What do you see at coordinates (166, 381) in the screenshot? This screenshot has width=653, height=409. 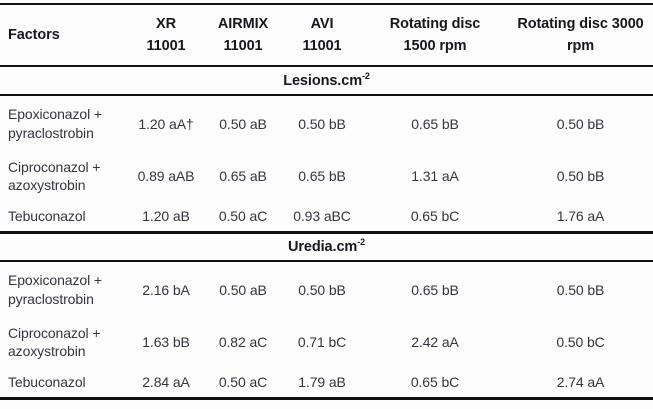 I see `value-cell: 2.84 aA` at bounding box center [166, 381].